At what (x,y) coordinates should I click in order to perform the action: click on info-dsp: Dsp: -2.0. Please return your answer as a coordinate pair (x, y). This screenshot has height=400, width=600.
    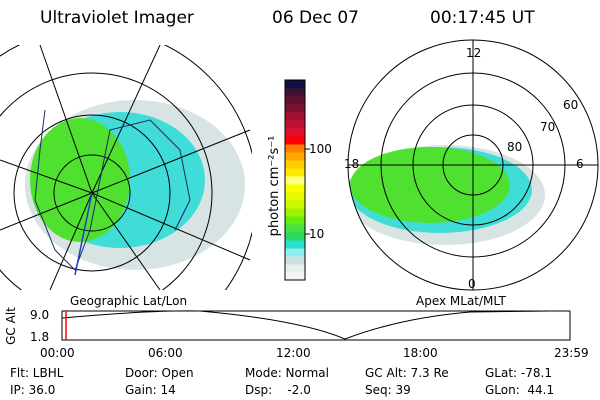
    Looking at the image, I should click on (278, 390).